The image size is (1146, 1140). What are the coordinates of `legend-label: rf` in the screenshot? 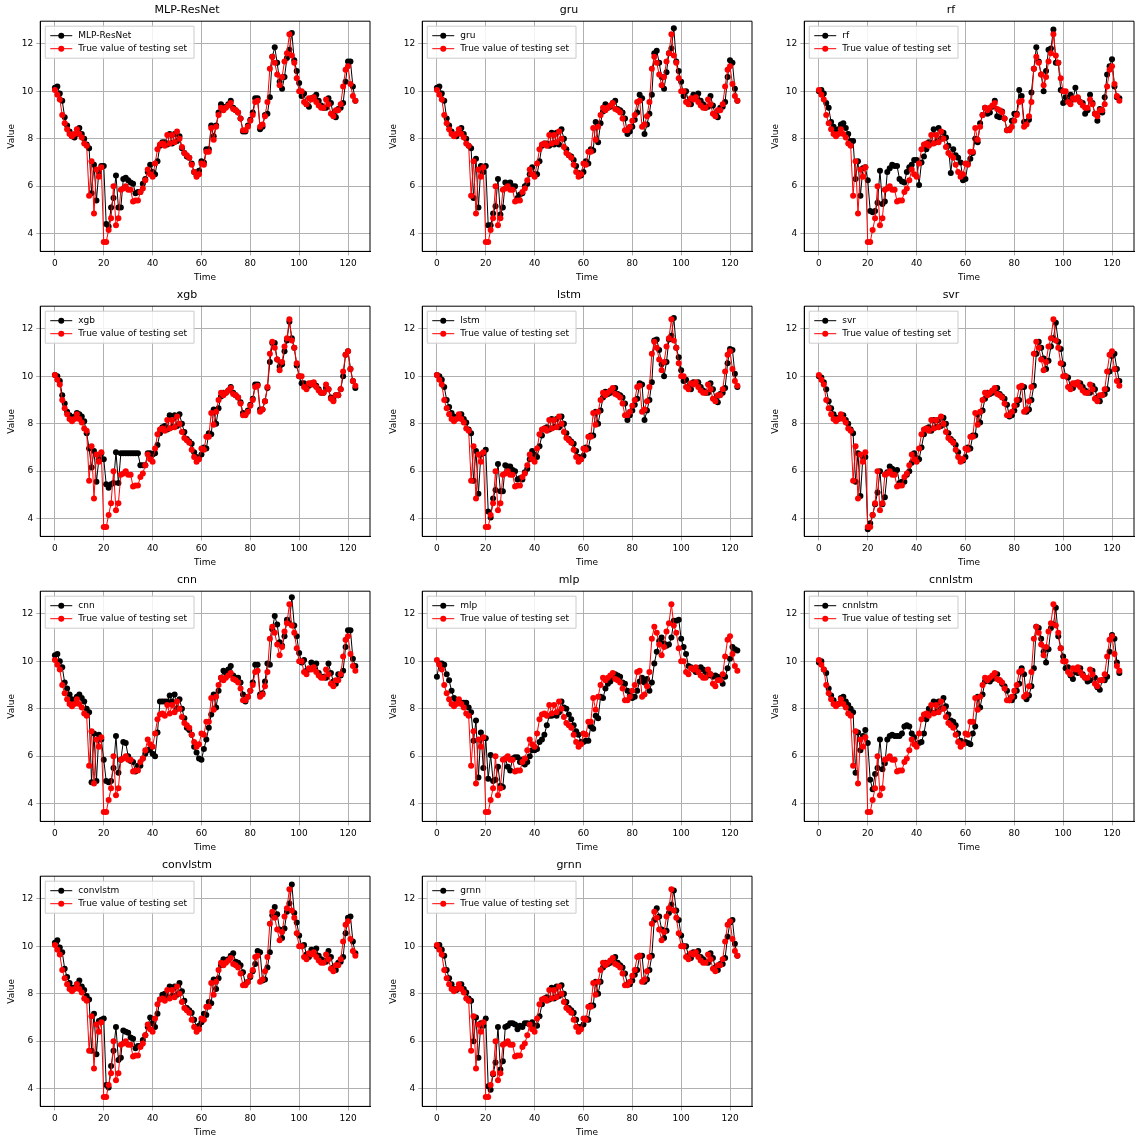 It's located at (846, 35).